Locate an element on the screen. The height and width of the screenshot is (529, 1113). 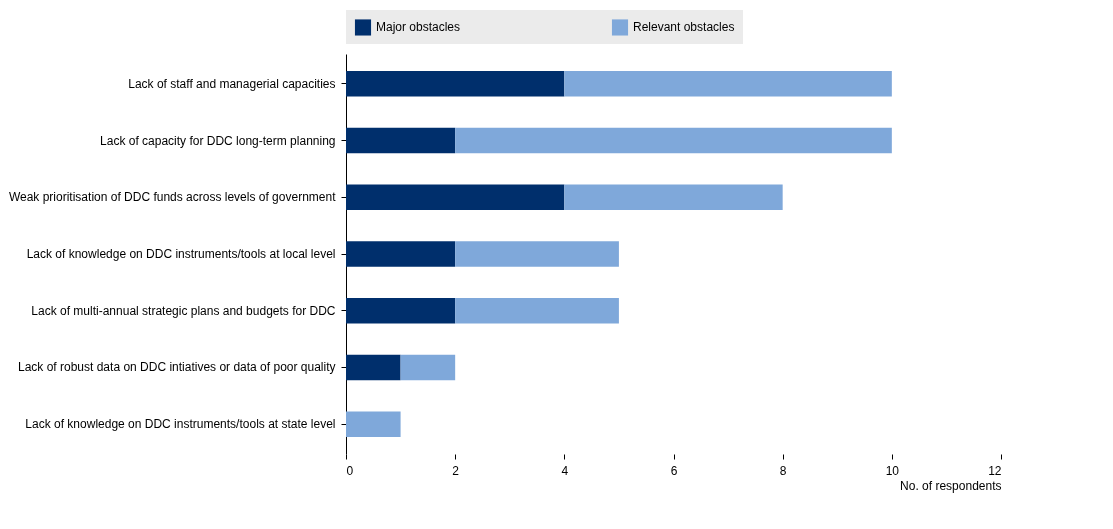
legend-label: Relevant obstacles is located at coordinates (684, 27).